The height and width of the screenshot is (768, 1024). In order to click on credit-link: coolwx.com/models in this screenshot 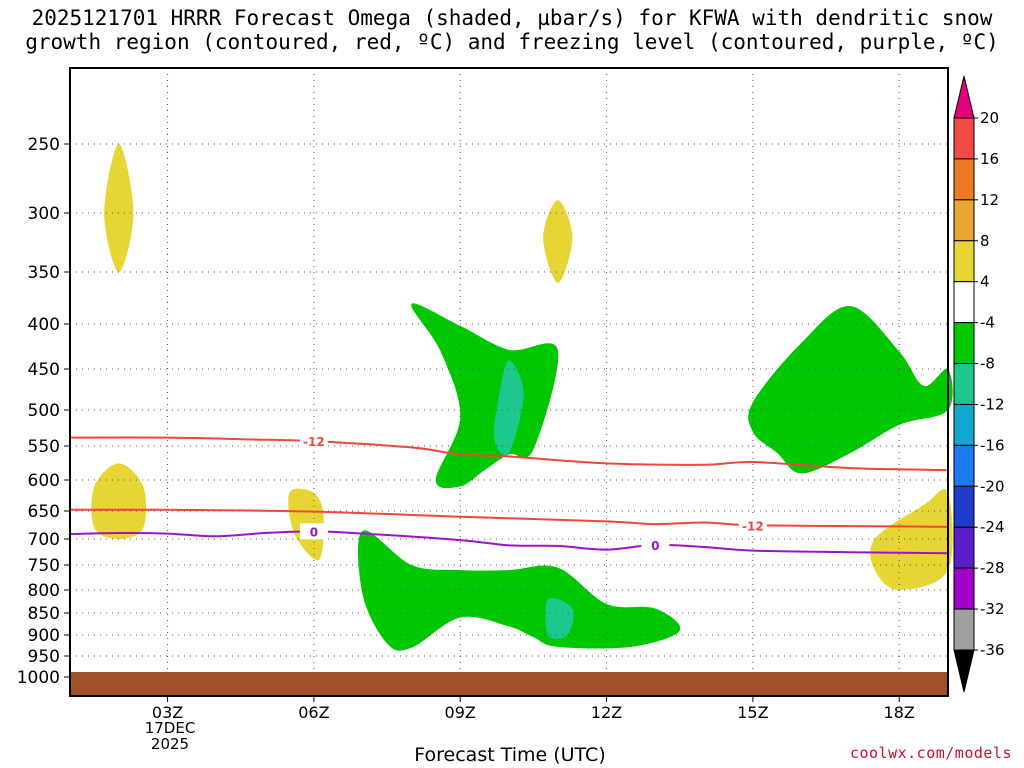, I will do `click(930, 753)`.